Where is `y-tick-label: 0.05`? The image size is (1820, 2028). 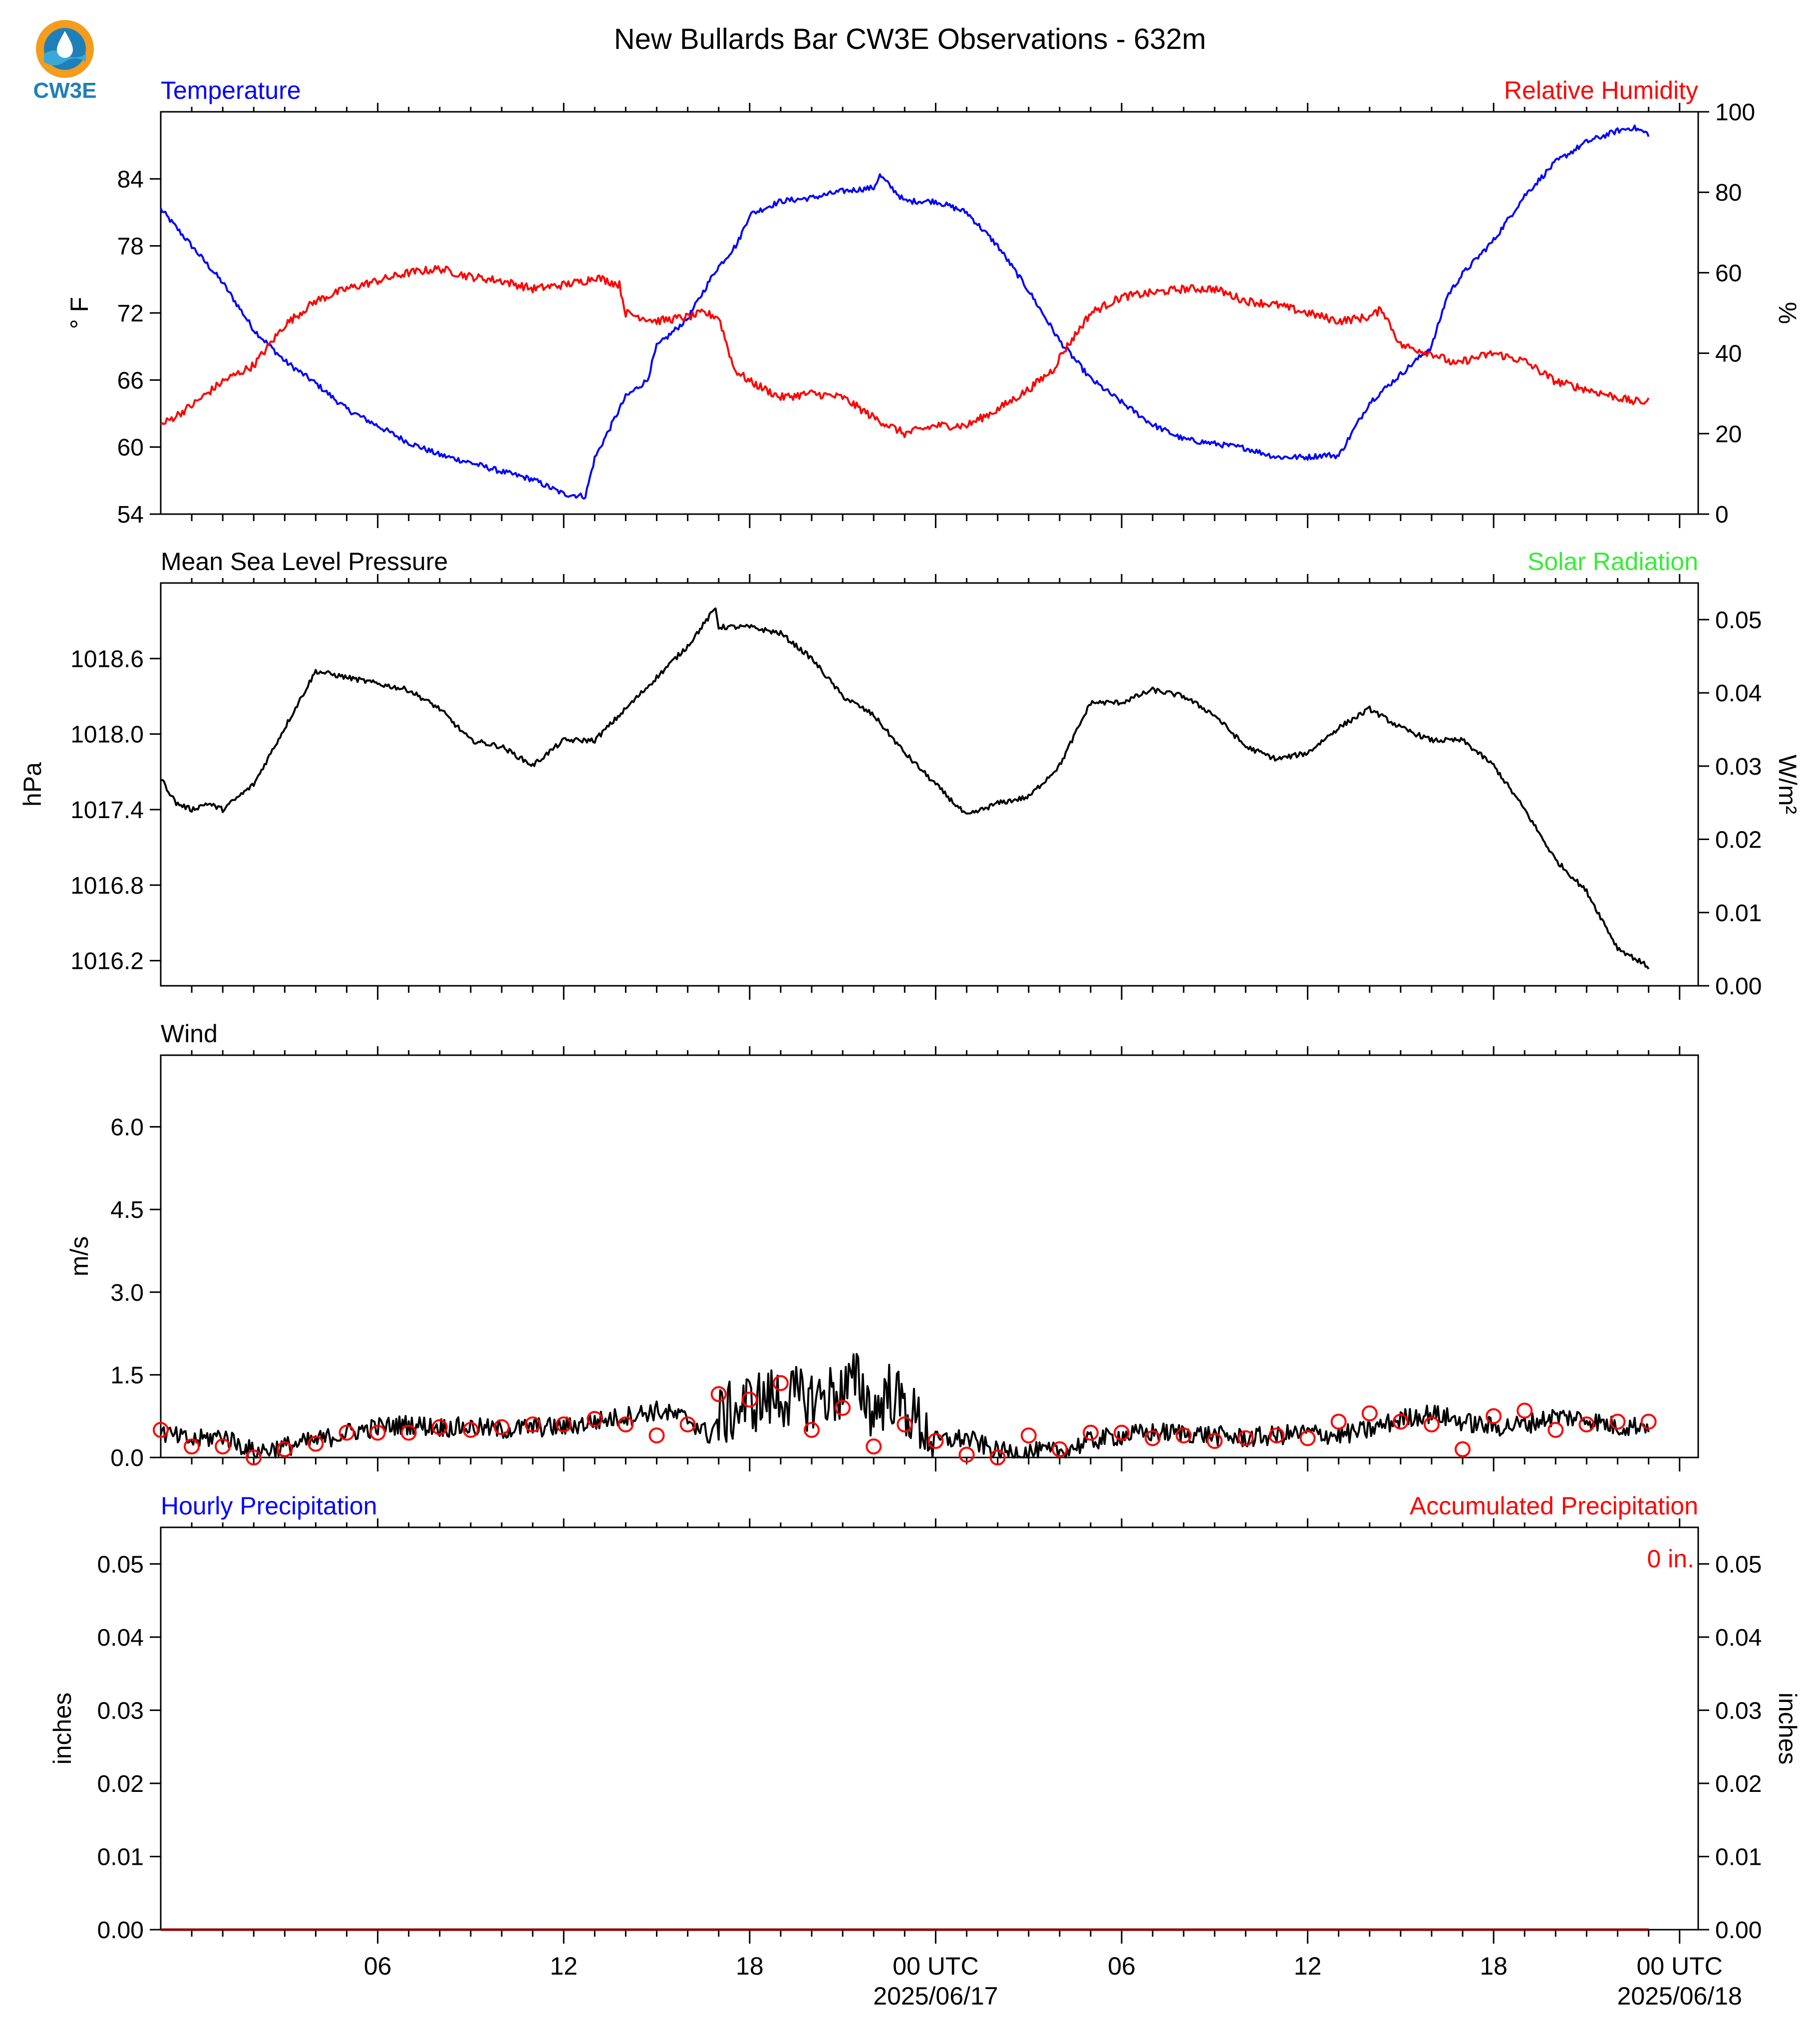 y-tick-label: 0.05 is located at coordinates (120, 1564).